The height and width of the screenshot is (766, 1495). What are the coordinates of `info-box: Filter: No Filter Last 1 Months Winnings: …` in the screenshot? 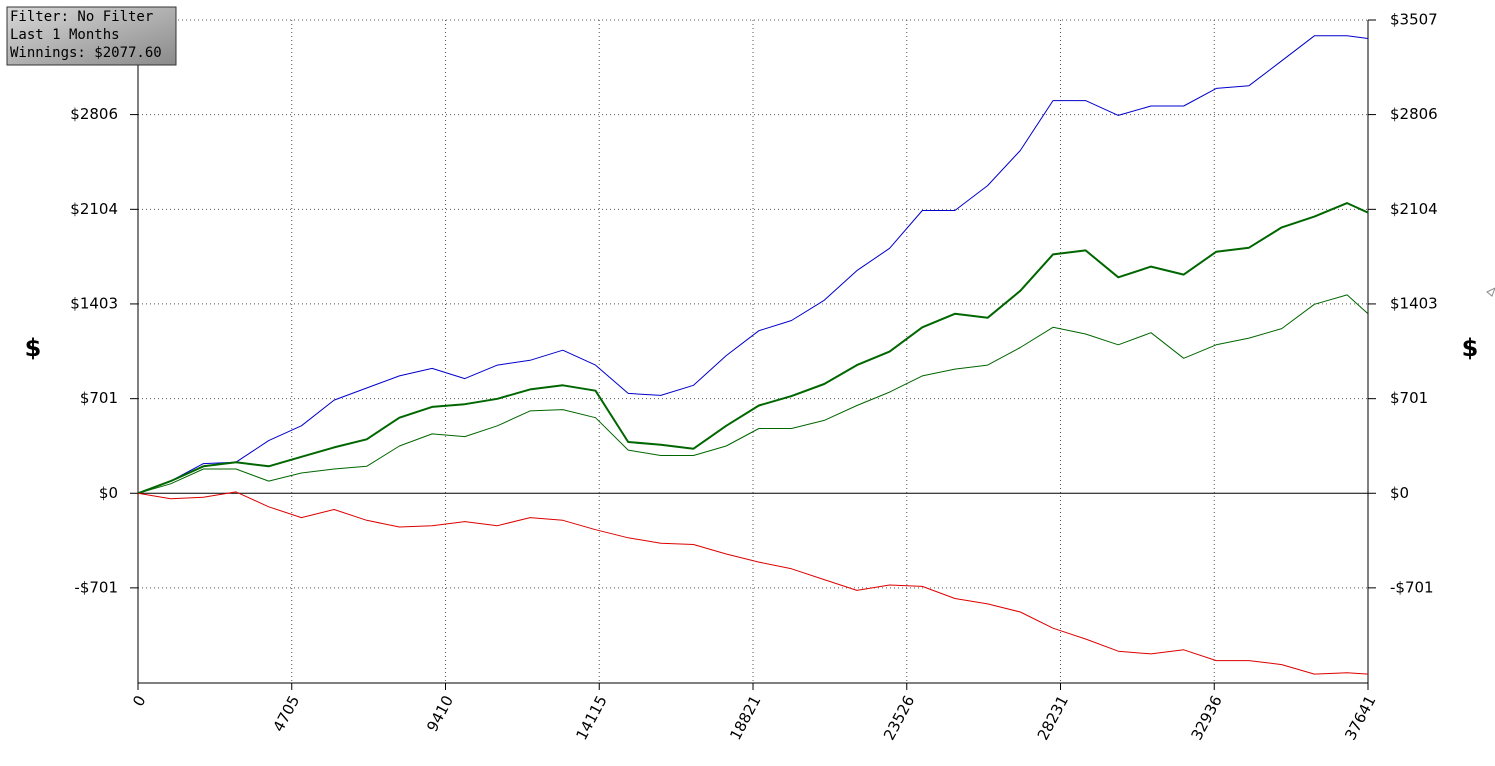 It's located at (91, 36).